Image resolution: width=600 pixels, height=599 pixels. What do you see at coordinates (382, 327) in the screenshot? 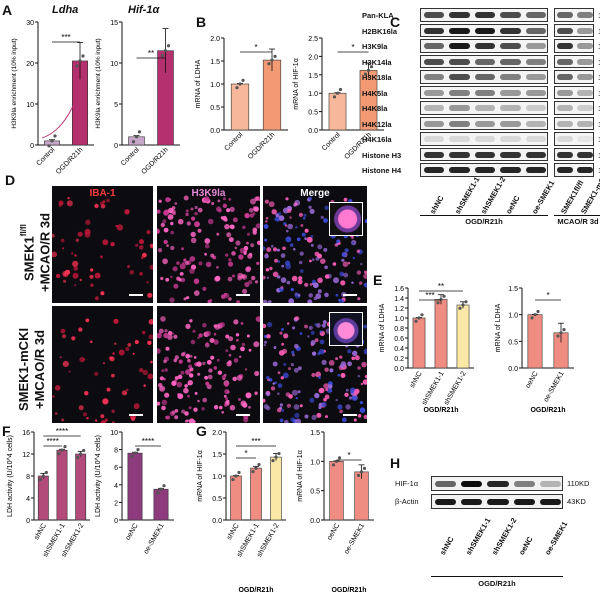
I see `y-axis-label: mRNA of LDHA` at bounding box center [382, 327].